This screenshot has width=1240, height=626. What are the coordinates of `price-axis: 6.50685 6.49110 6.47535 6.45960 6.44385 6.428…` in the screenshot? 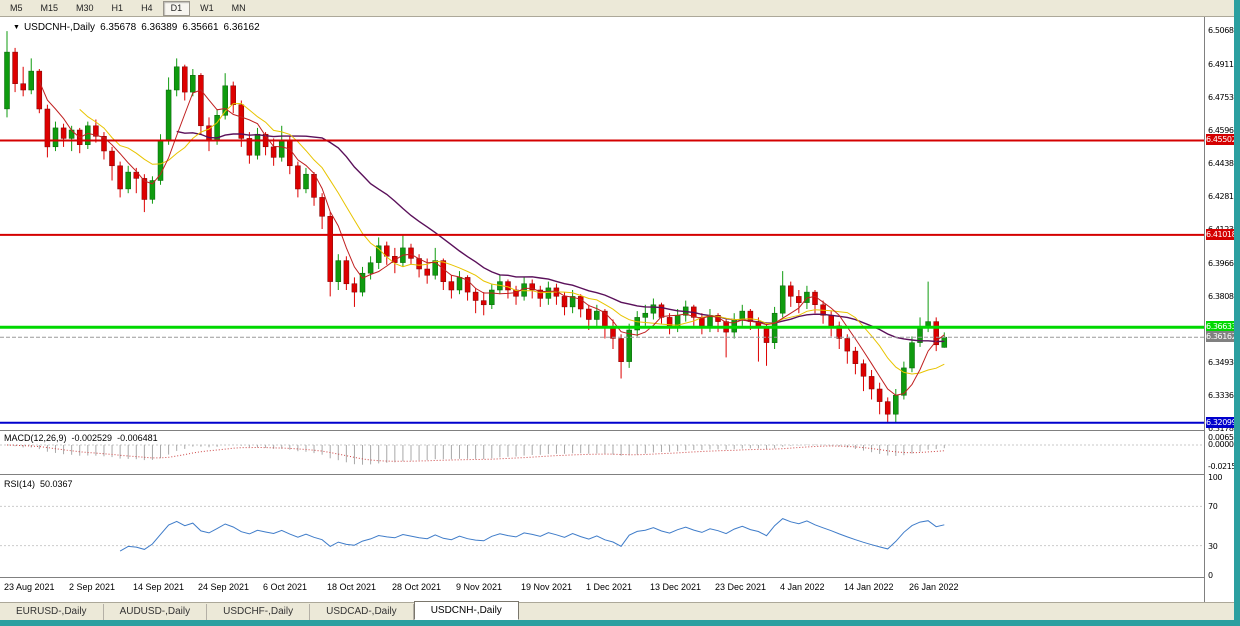 It's located at (1222, 309).